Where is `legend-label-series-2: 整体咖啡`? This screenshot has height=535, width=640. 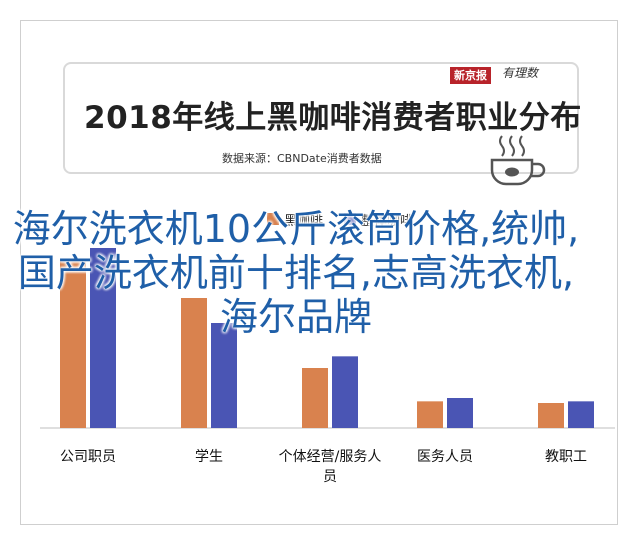 legend-label-series-2: 整体咖啡 is located at coordinates (387, 221).